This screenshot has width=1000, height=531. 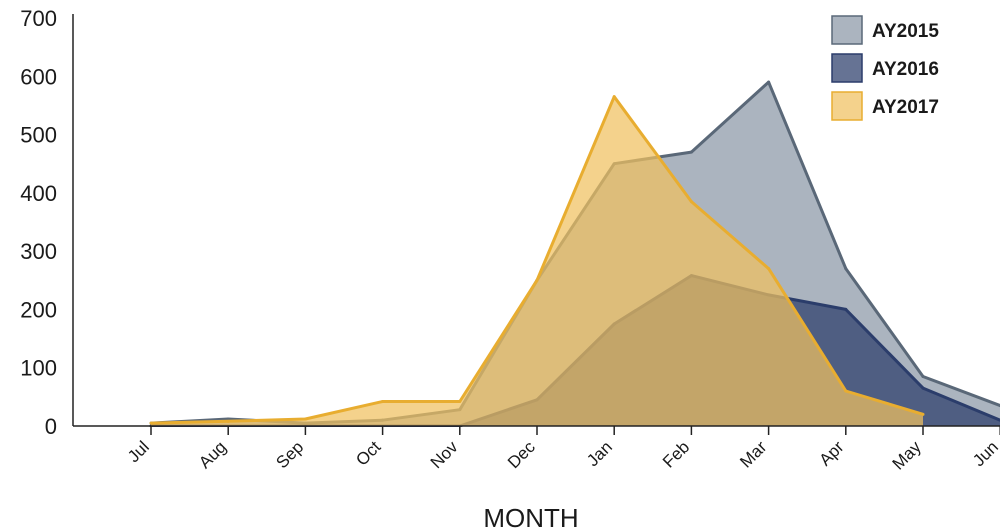 I want to click on x-axis-ticks: Jul Aug Sep Oct Nov Dec Jan Feb Mar Apr May Jun, so click(x=562, y=450).